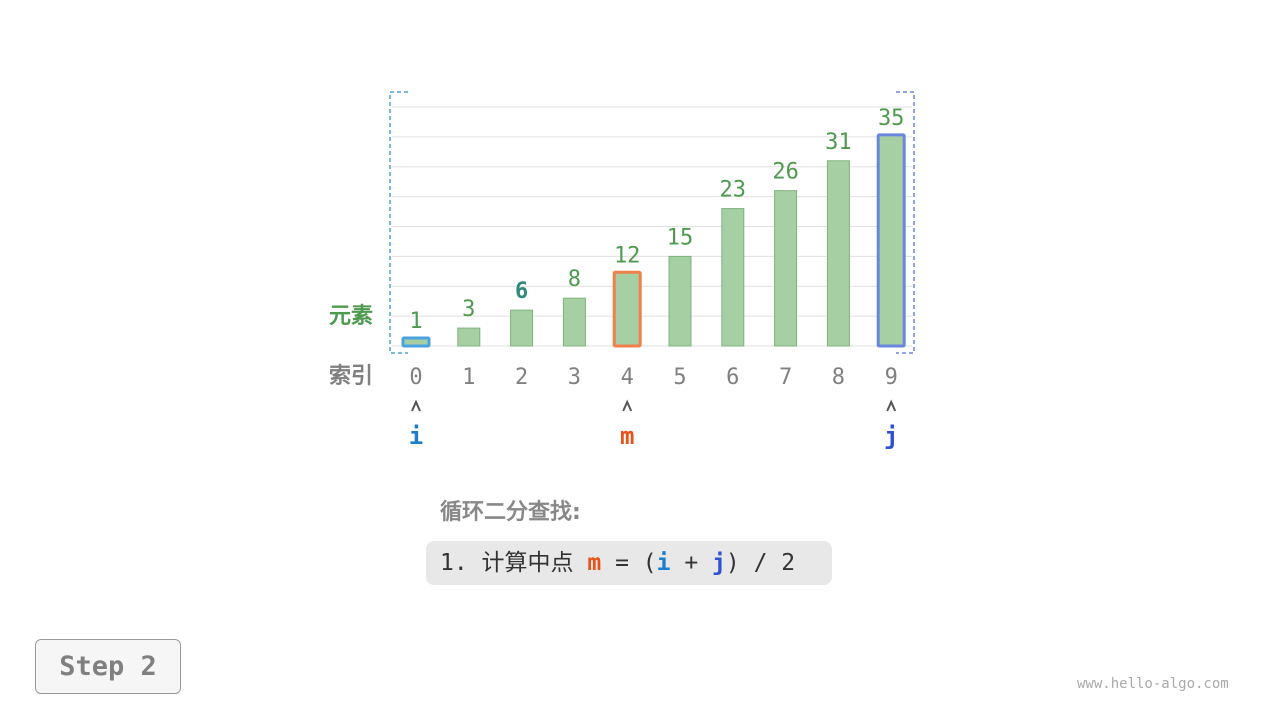 This screenshot has width=1280, height=720. I want to click on value-label: 6, so click(521, 291).